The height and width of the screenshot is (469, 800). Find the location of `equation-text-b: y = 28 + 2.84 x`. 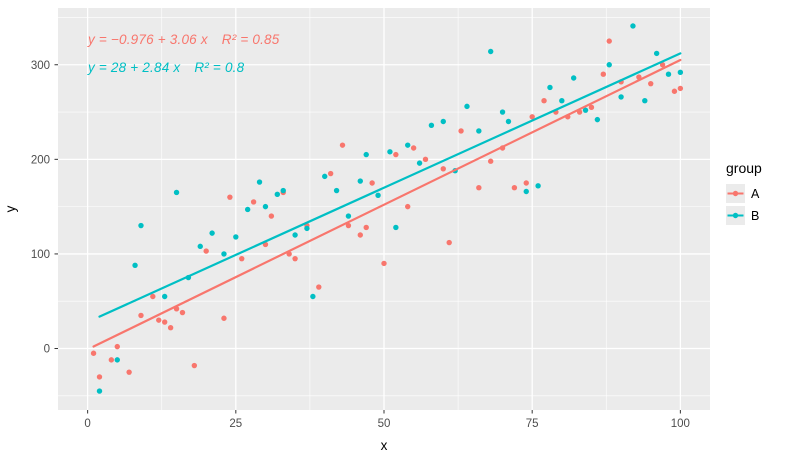

equation-text-b: y = 28 + 2.84 x is located at coordinates (134, 67).